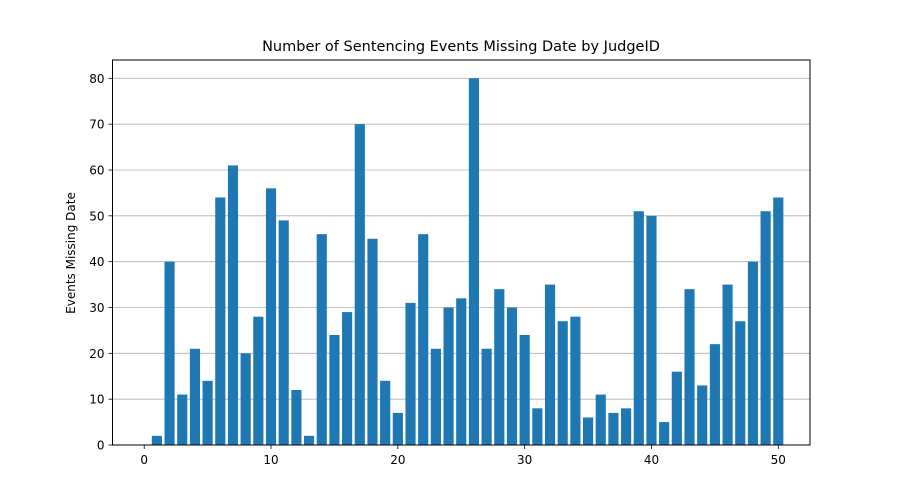 This screenshot has width=900, height=500. I want to click on y-tick-label: 30, so click(96, 308).